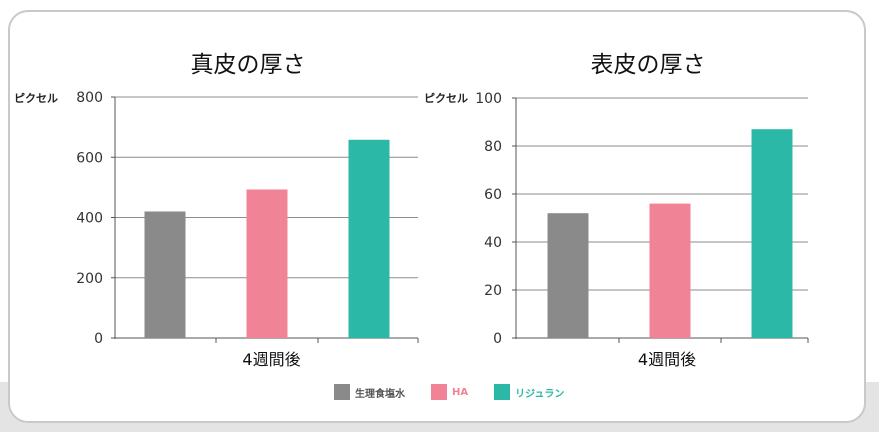  I want to click on y-tick-label: 100, so click(488, 99).